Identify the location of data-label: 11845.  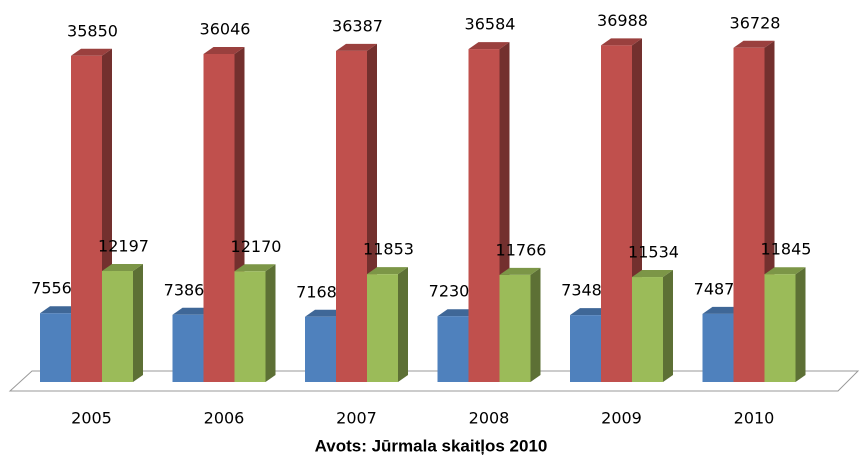
(786, 249).